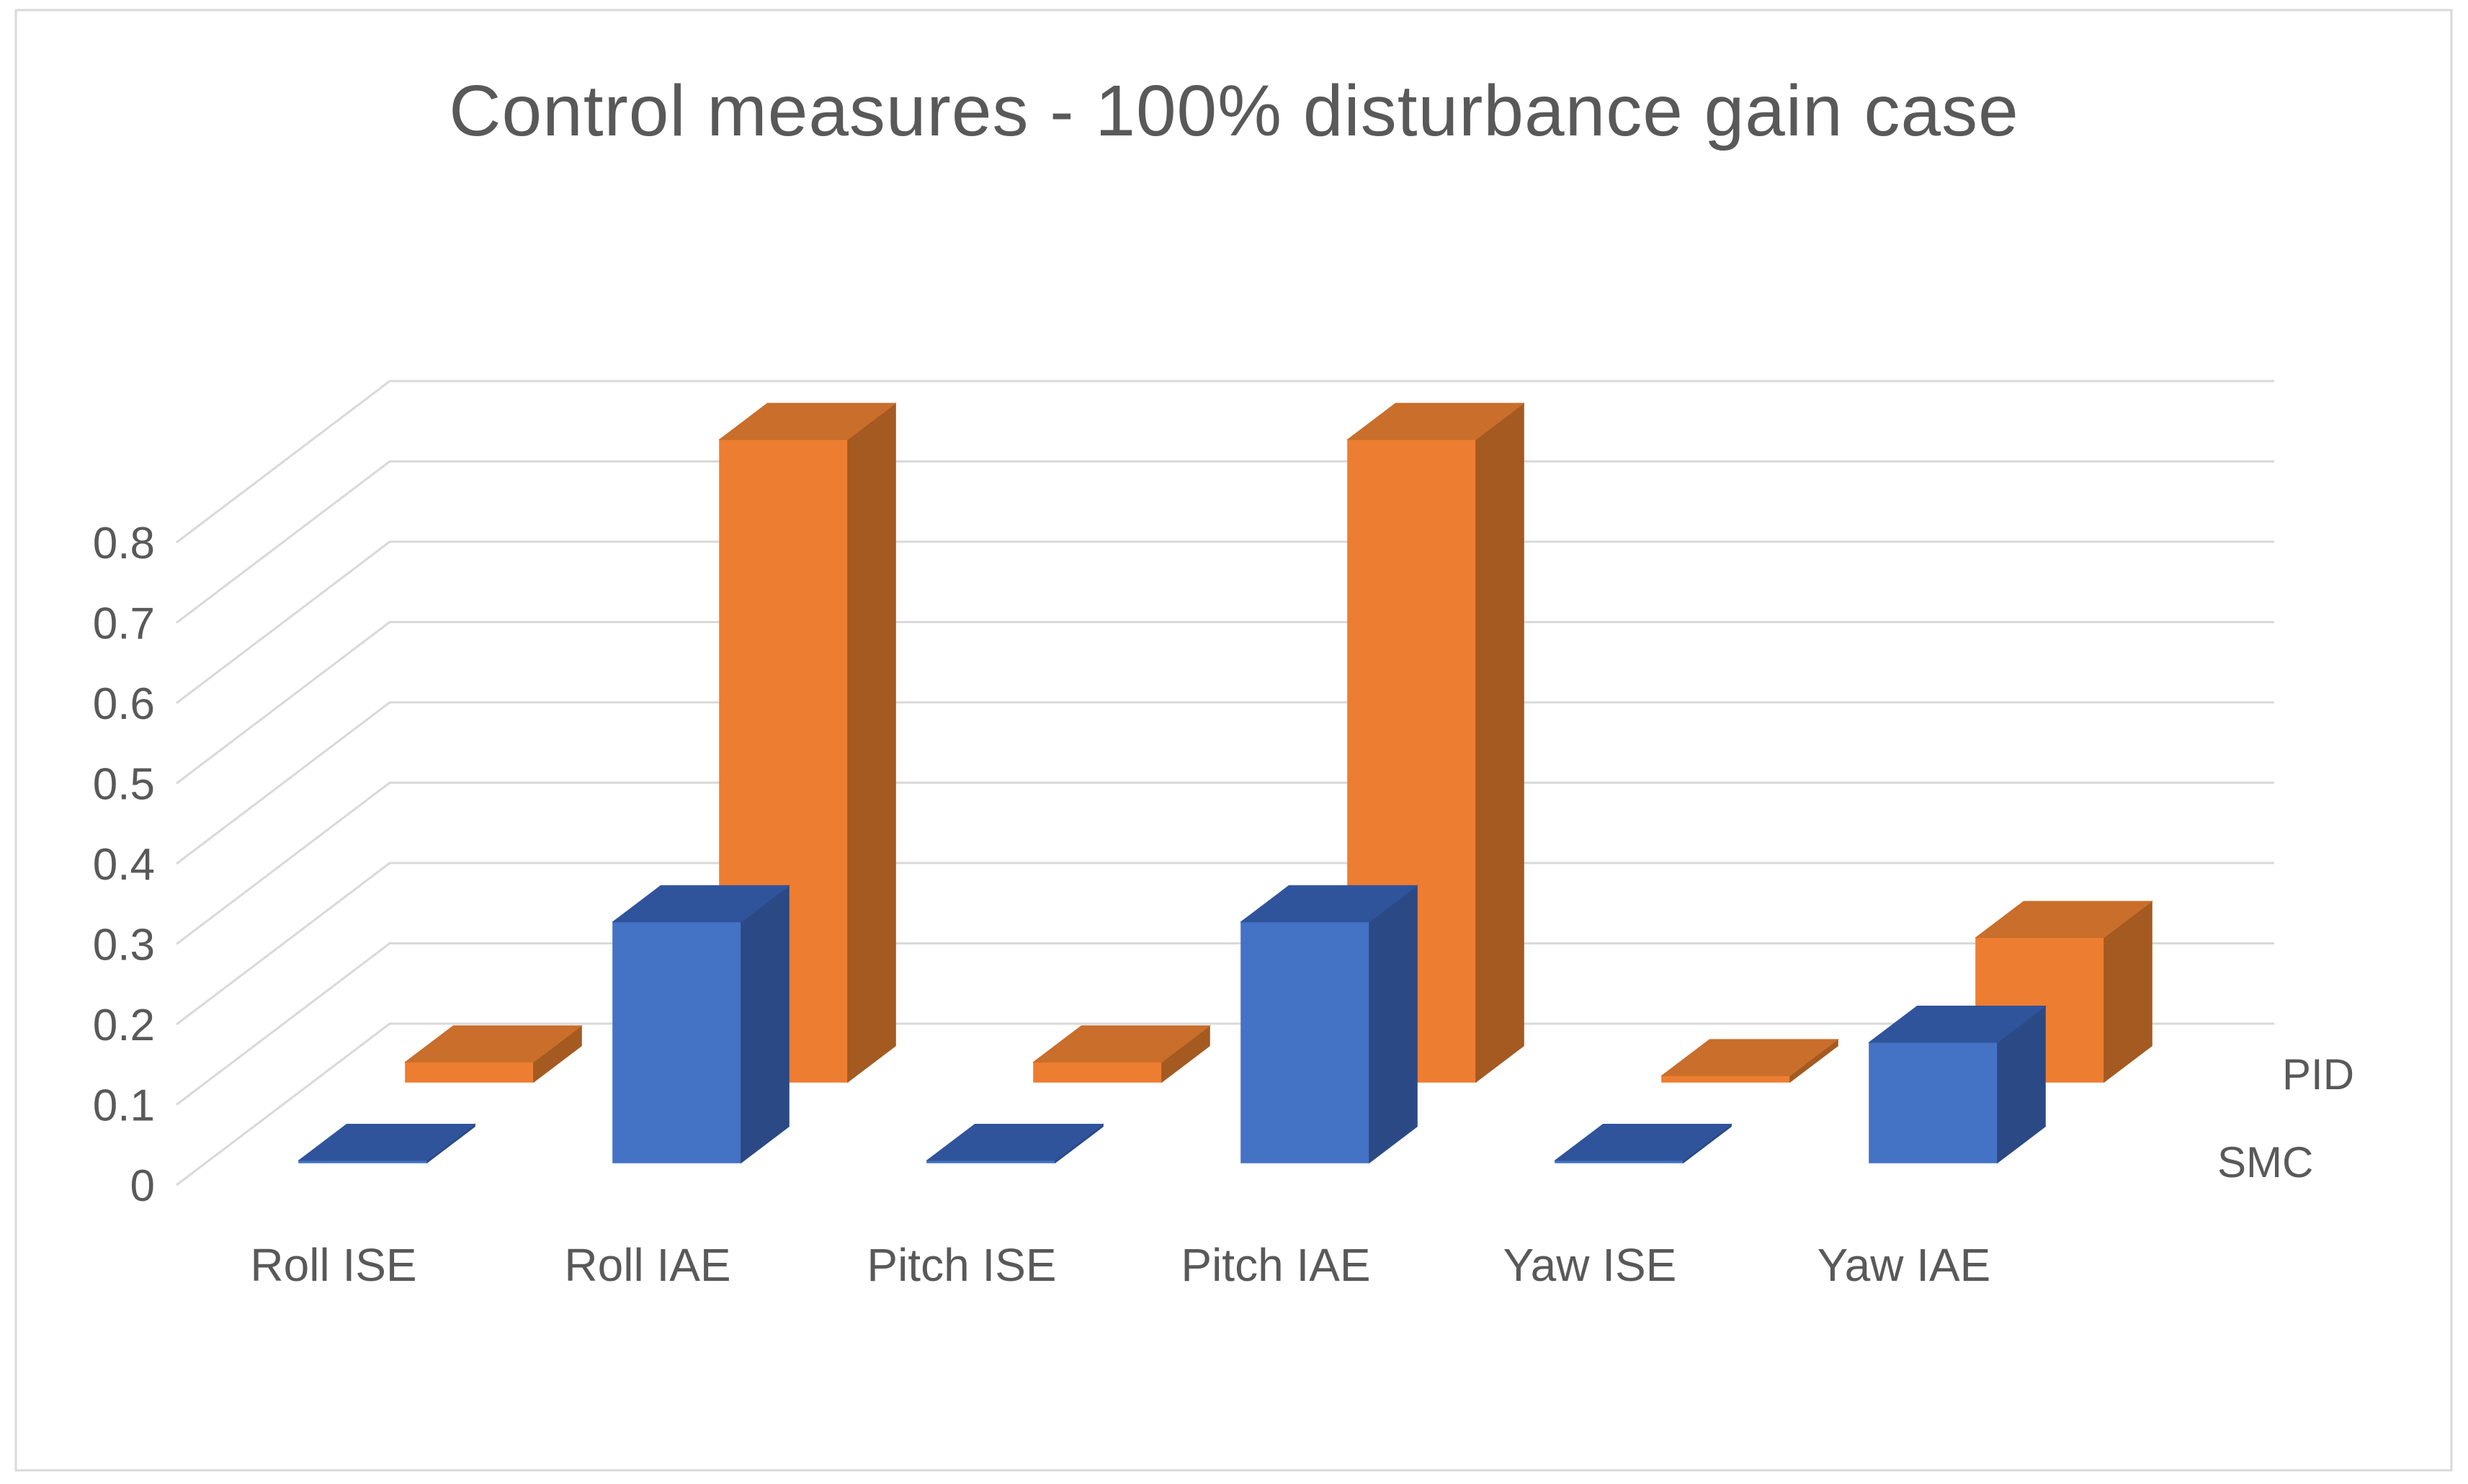  What do you see at coordinates (961, 1265) in the screenshot?
I see `x-axis-category-label: Pitch ISE` at bounding box center [961, 1265].